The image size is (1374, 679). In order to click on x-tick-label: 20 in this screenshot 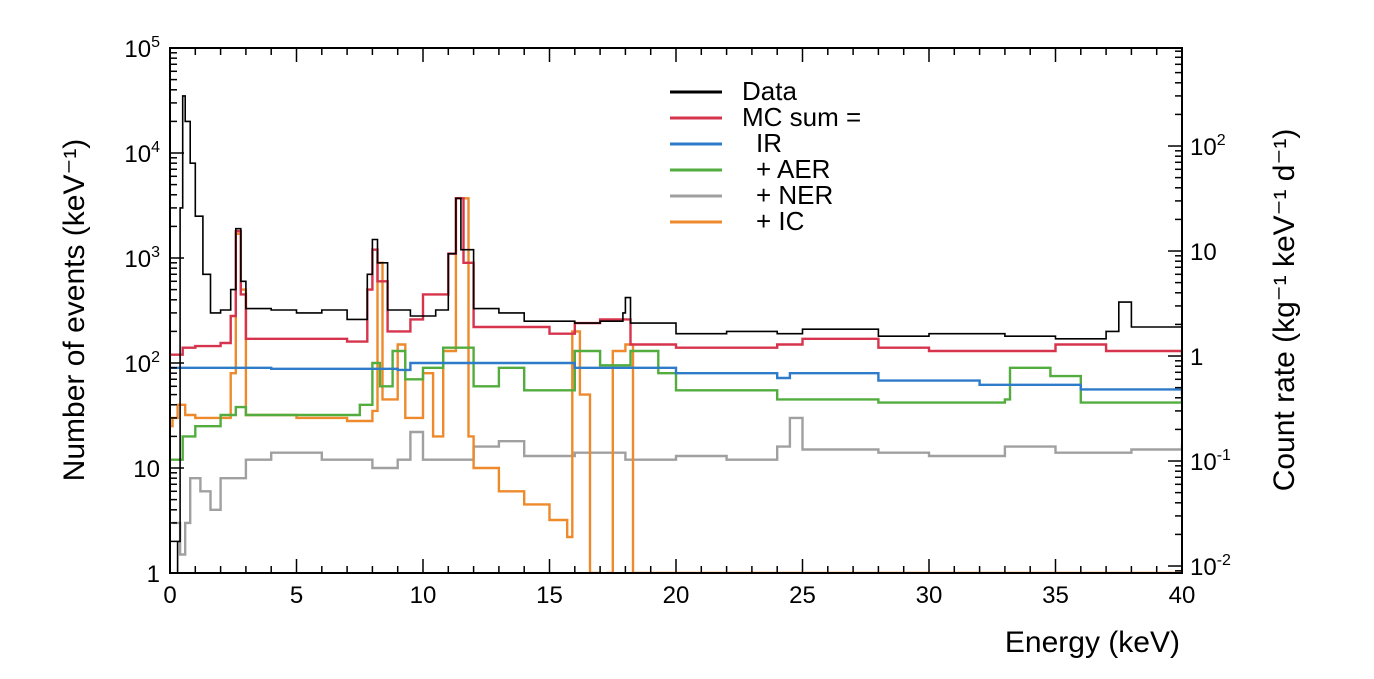, I will do `click(676, 595)`.